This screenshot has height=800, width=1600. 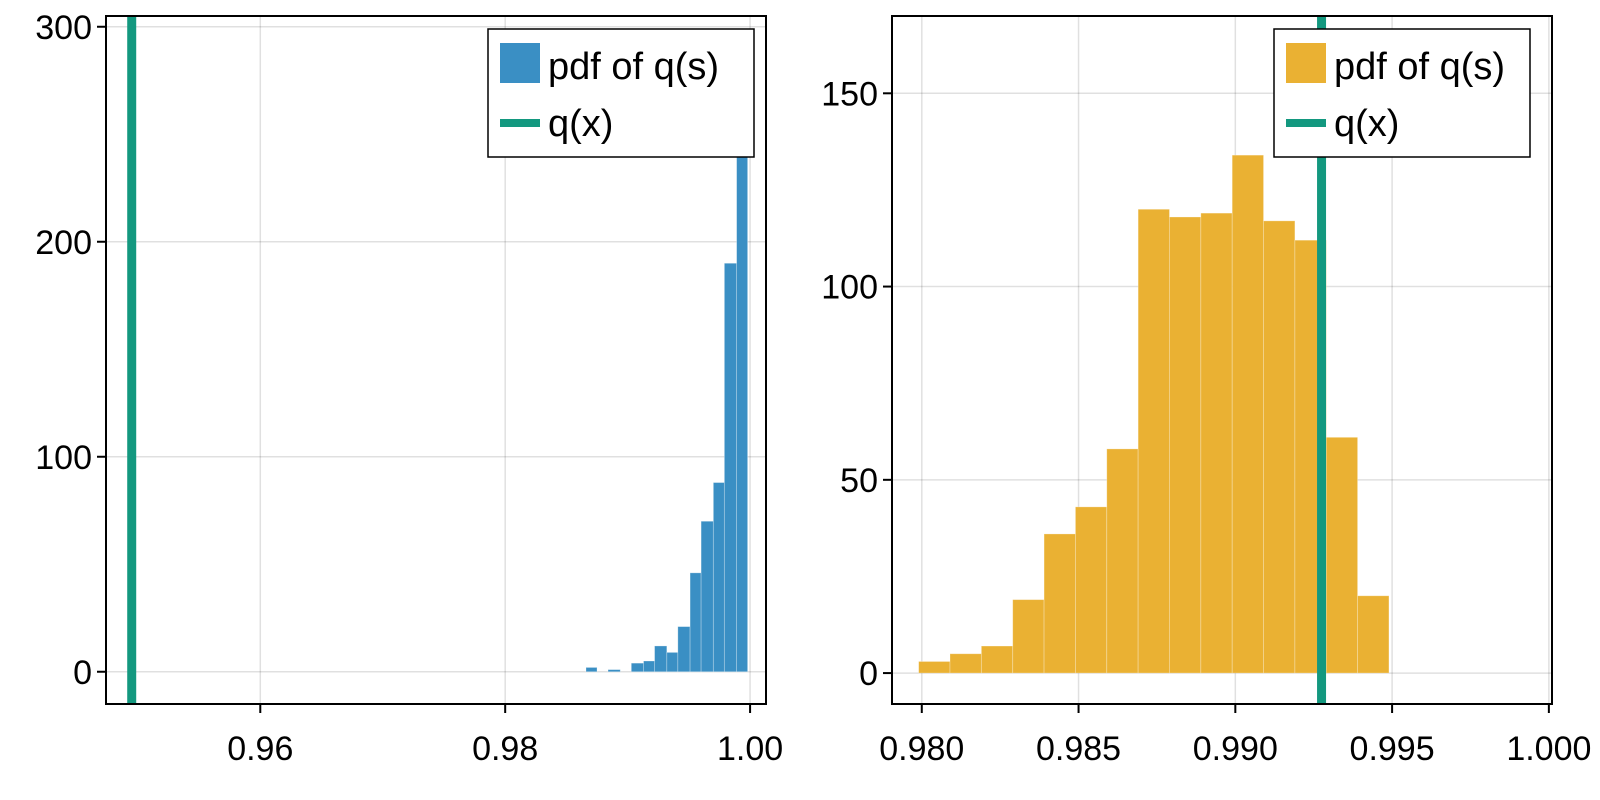 I want to click on x-tick-label: 0.985, so click(x=1078, y=749).